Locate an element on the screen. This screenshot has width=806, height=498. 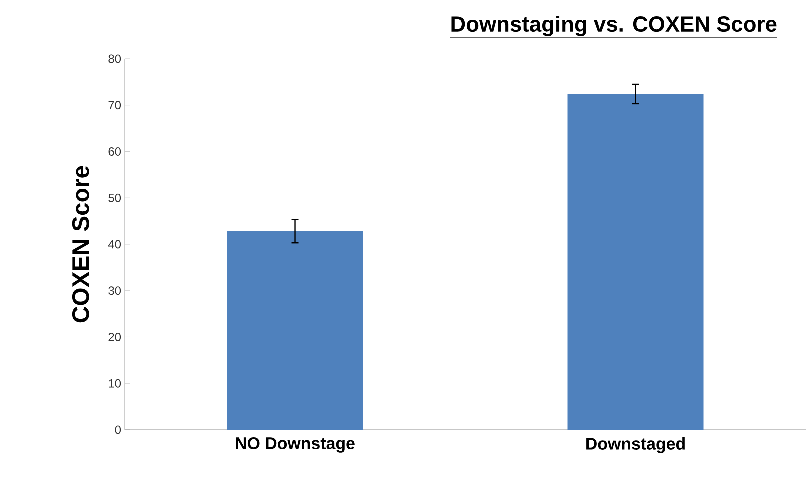
x-tick-label: NO Downstage is located at coordinates (295, 445).